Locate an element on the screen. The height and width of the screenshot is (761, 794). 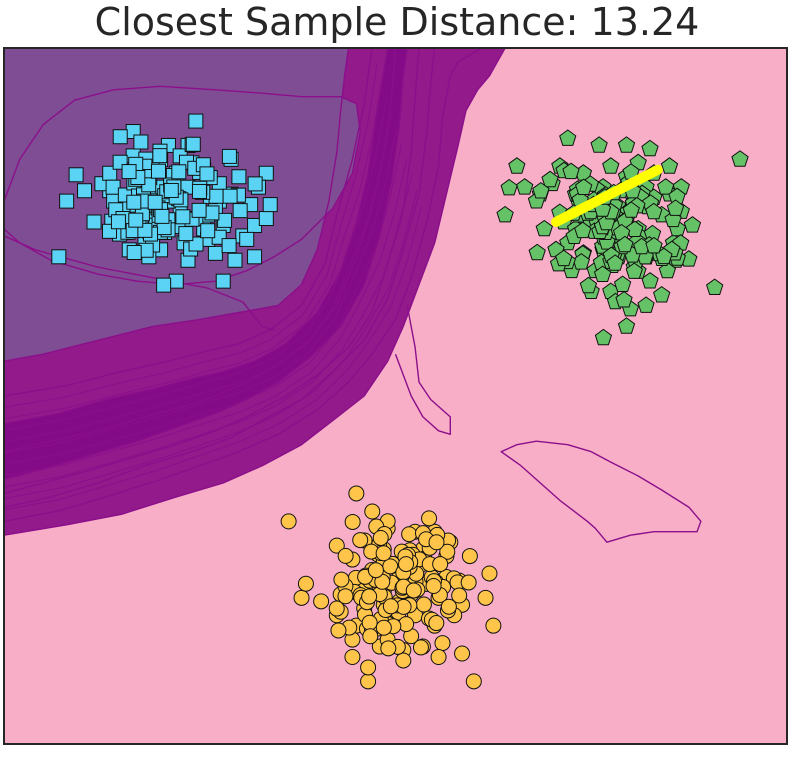
contour-line is located at coordinates (422, 370).